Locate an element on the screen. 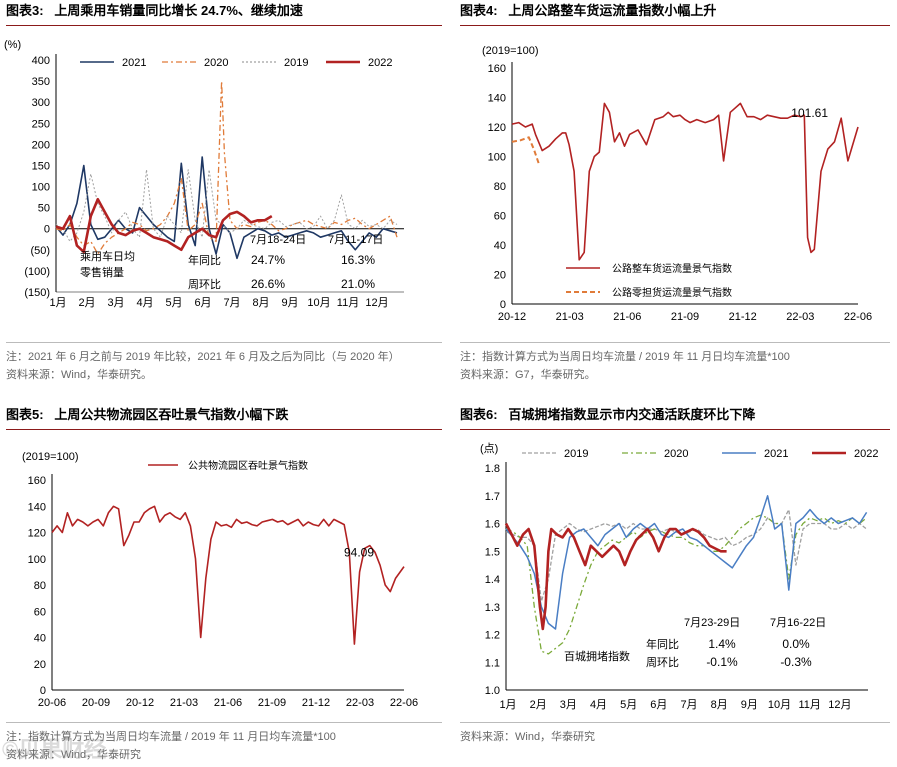 This screenshot has width=897, height=767. x-tick-label: 21-06 is located at coordinates (228, 703).